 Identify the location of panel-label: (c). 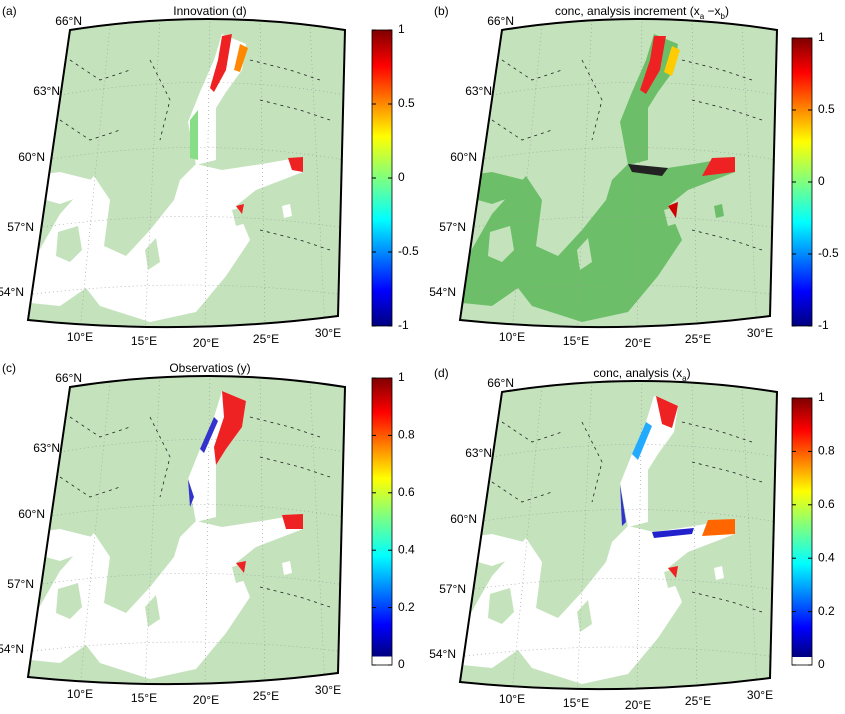
(9, 368).